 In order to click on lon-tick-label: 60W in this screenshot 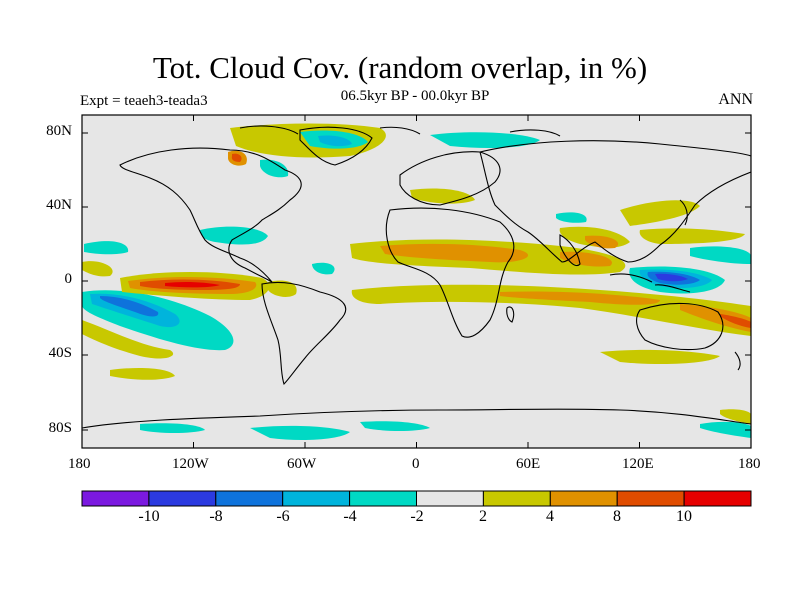, I will do `click(302, 464)`.